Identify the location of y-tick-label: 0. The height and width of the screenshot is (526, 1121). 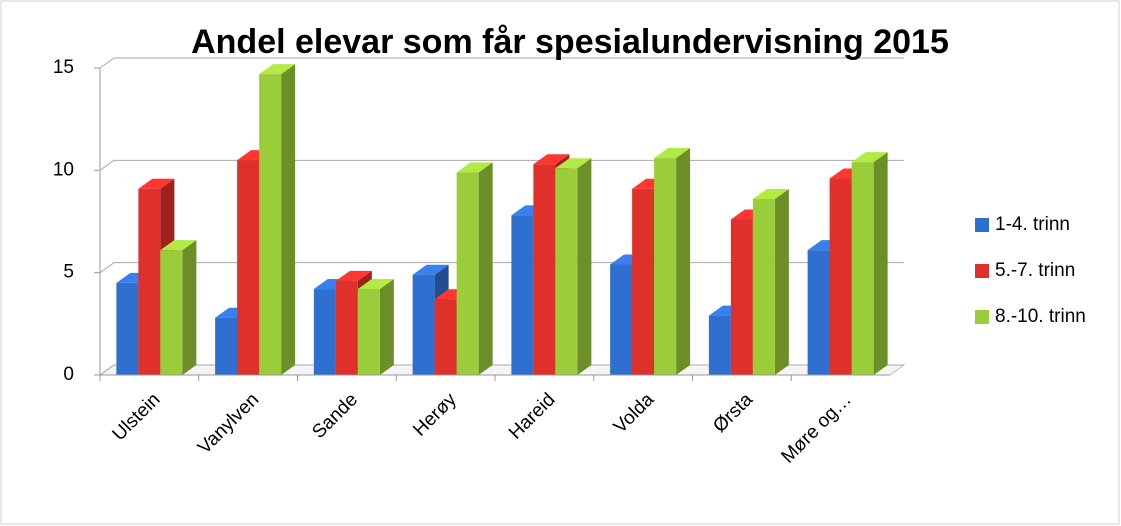
(68, 374).